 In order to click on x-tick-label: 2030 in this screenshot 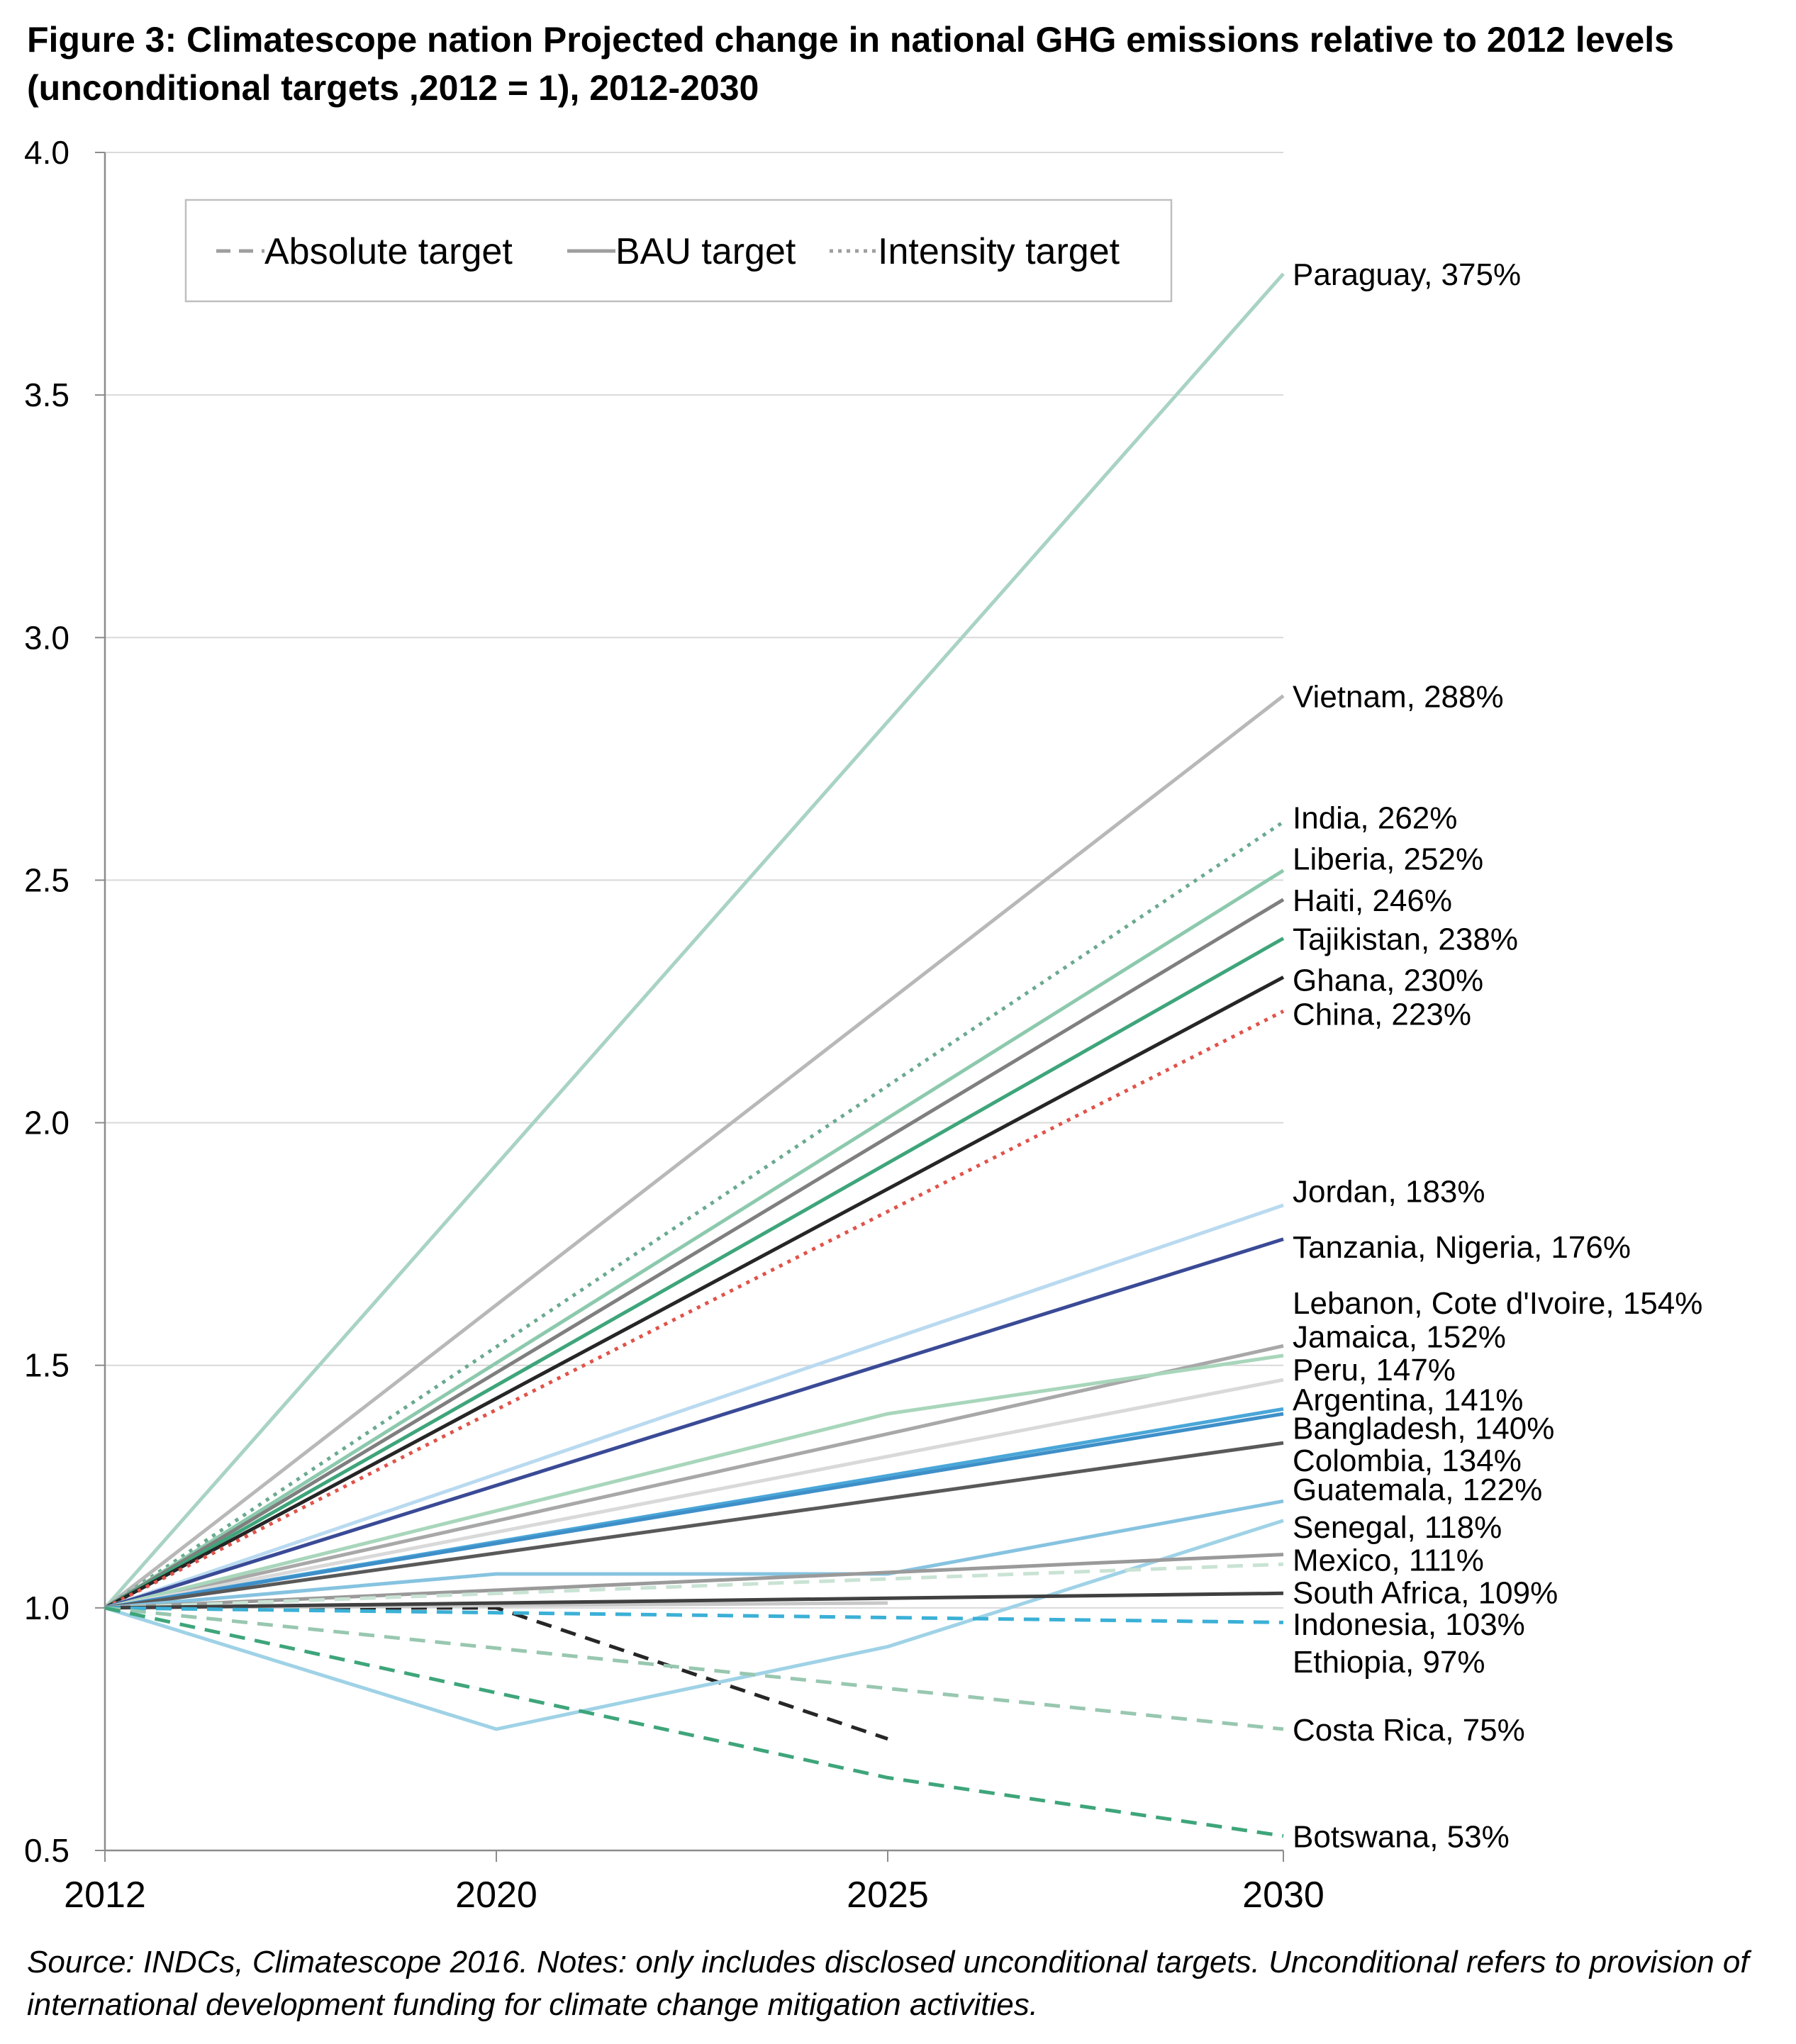, I will do `click(1283, 1895)`.